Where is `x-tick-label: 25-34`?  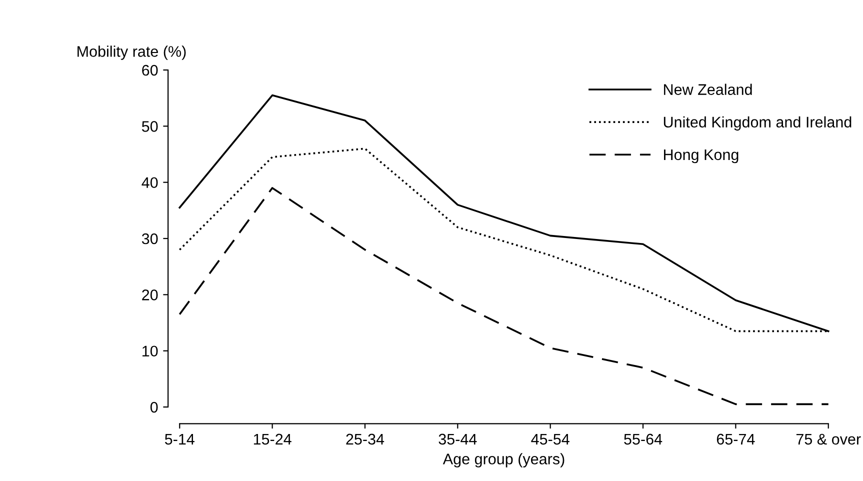 x-tick-label: 25-34 is located at coordinates (365, 439).